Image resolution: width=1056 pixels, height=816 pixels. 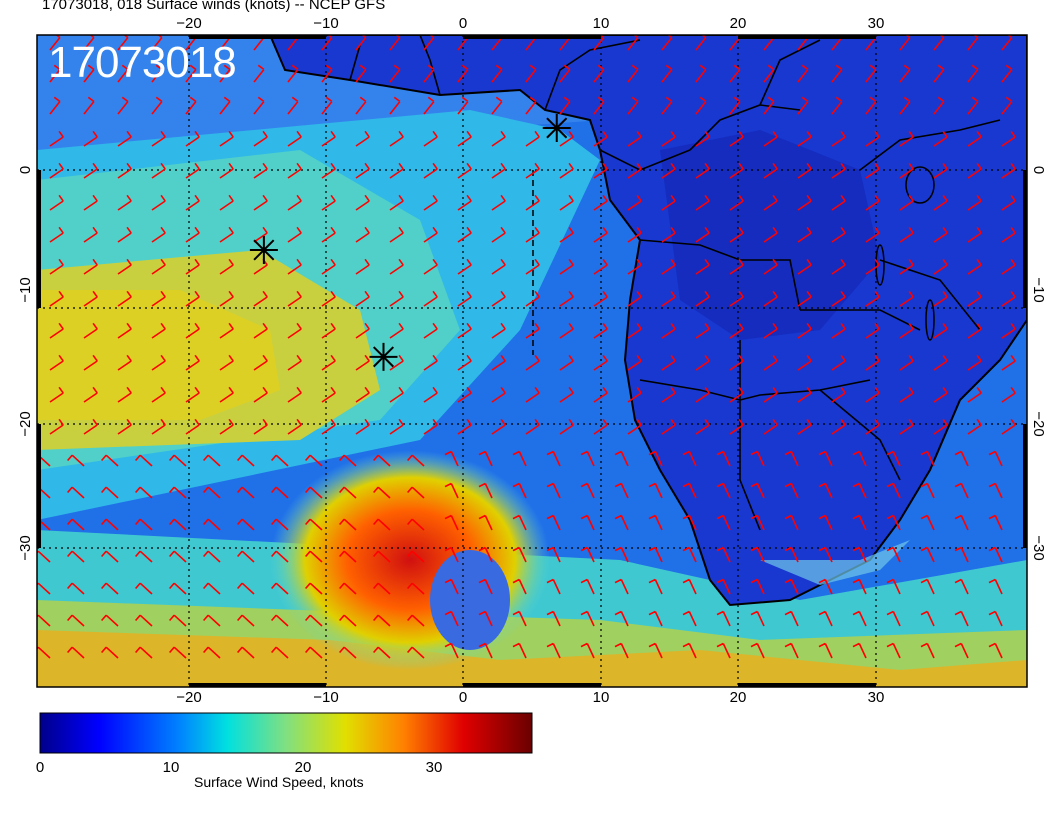 What do you see at coordinates (463, 23) in the screenshot?
I see `lon-tick-top-3: 0` at bounding box center [463, 23].